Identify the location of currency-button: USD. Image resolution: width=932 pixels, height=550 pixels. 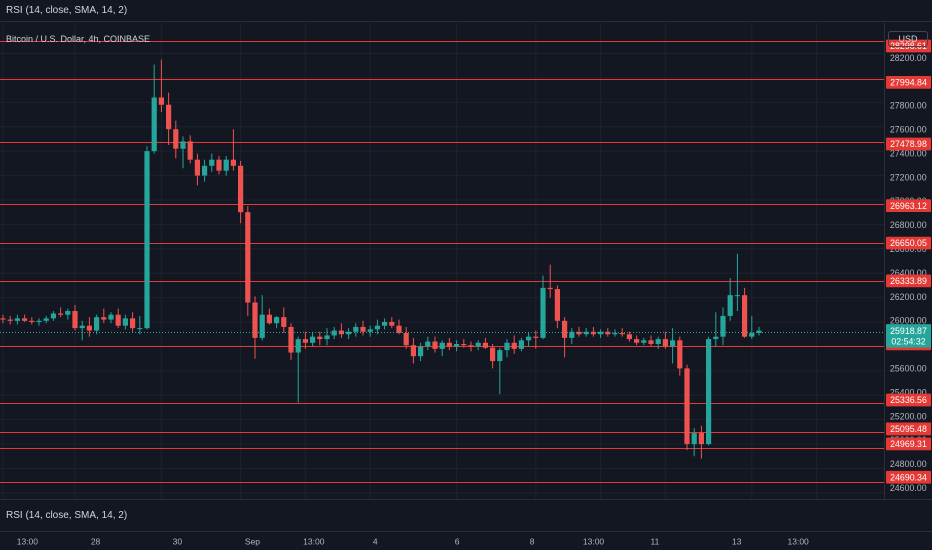
(908, 39).